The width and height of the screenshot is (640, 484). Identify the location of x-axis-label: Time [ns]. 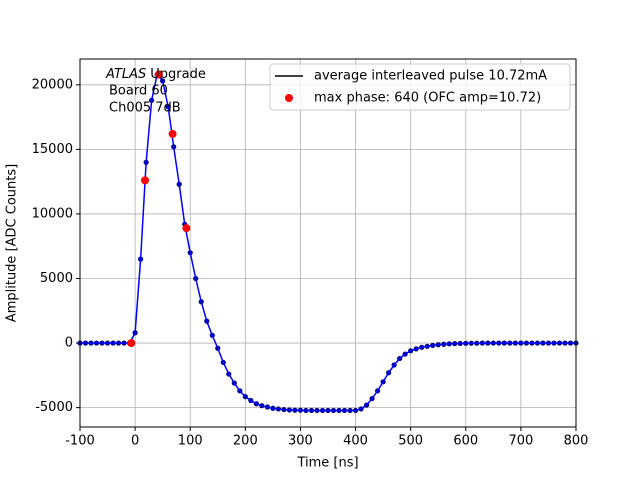
(327, 463).